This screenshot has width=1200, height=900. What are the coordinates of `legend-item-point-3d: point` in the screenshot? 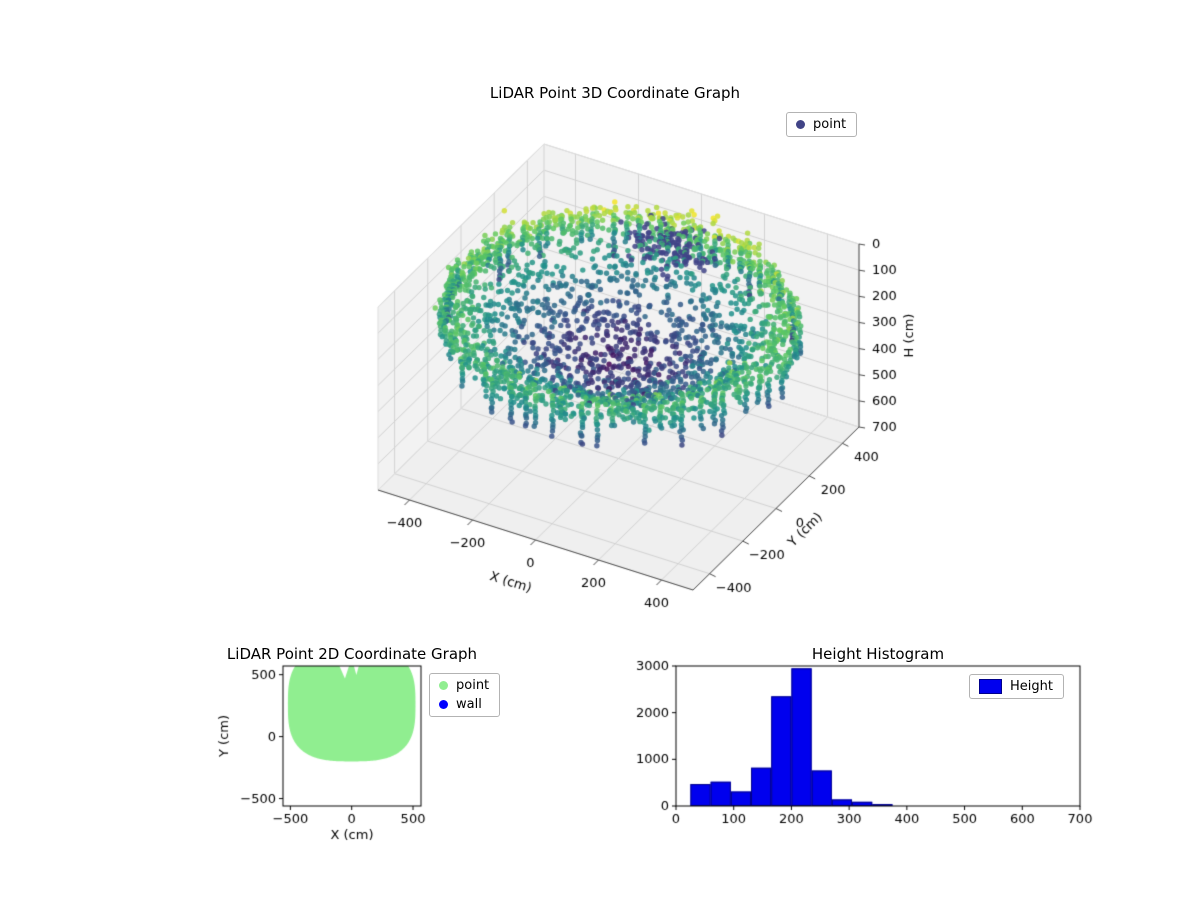 It's located at (821, 124).